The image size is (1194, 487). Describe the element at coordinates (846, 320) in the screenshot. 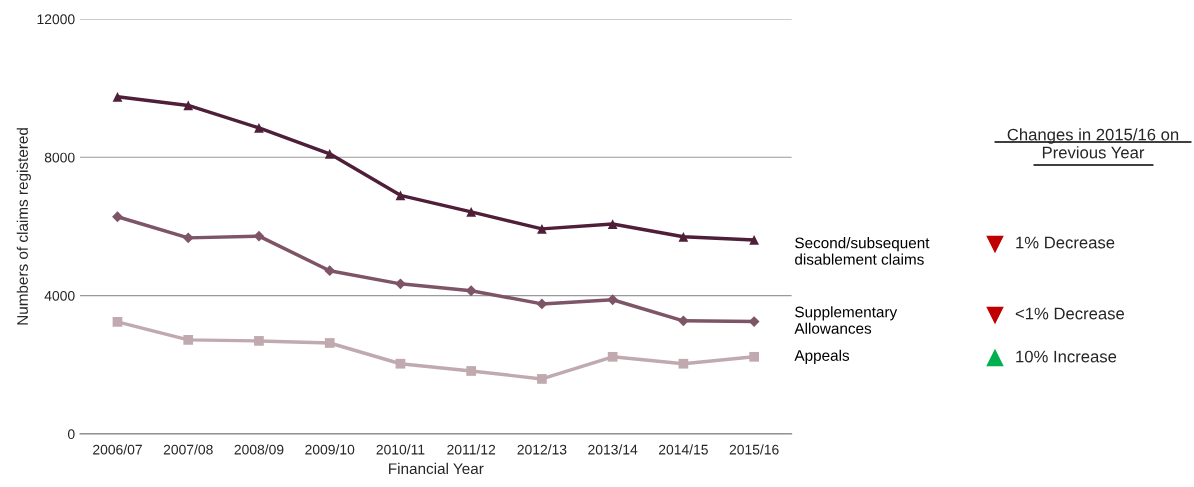

I see `text: Supplementary Allowances` at that location.